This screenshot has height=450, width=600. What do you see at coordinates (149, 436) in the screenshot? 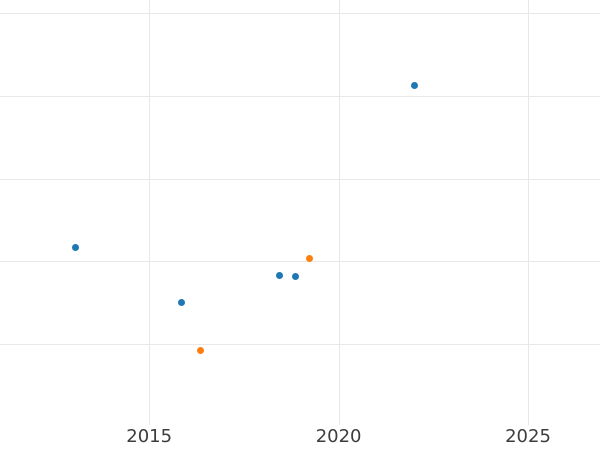
I see `x-tick-label: 2015` at bounding box center [149, 436].